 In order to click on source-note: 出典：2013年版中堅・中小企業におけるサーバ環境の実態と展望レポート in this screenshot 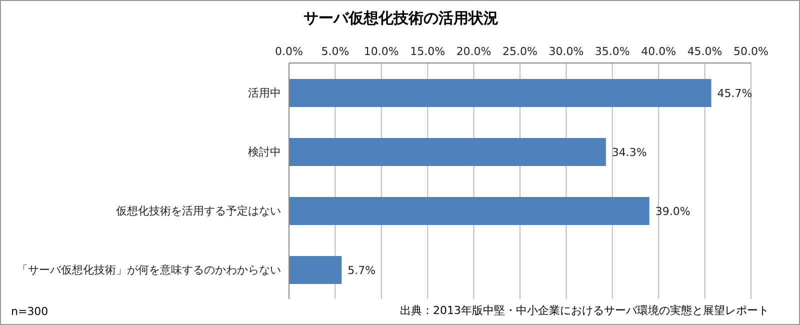, I will do `click(584, 310)`.